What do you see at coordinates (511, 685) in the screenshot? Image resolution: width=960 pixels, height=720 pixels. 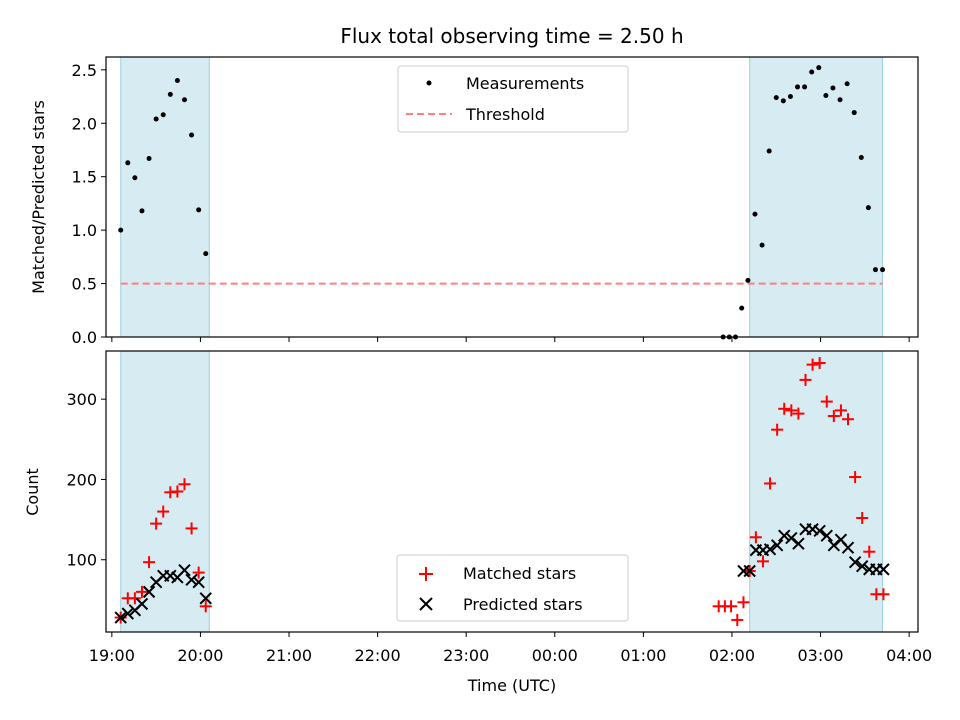 I see `x-axis-label: Time (UTC)` at bounding box center [511, 685].